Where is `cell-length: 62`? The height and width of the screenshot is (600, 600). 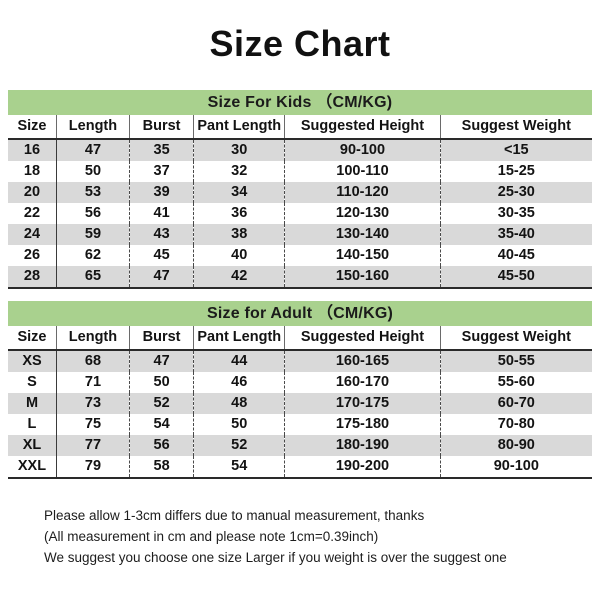 cell-length: 62 is located at coordinates (92, 255).